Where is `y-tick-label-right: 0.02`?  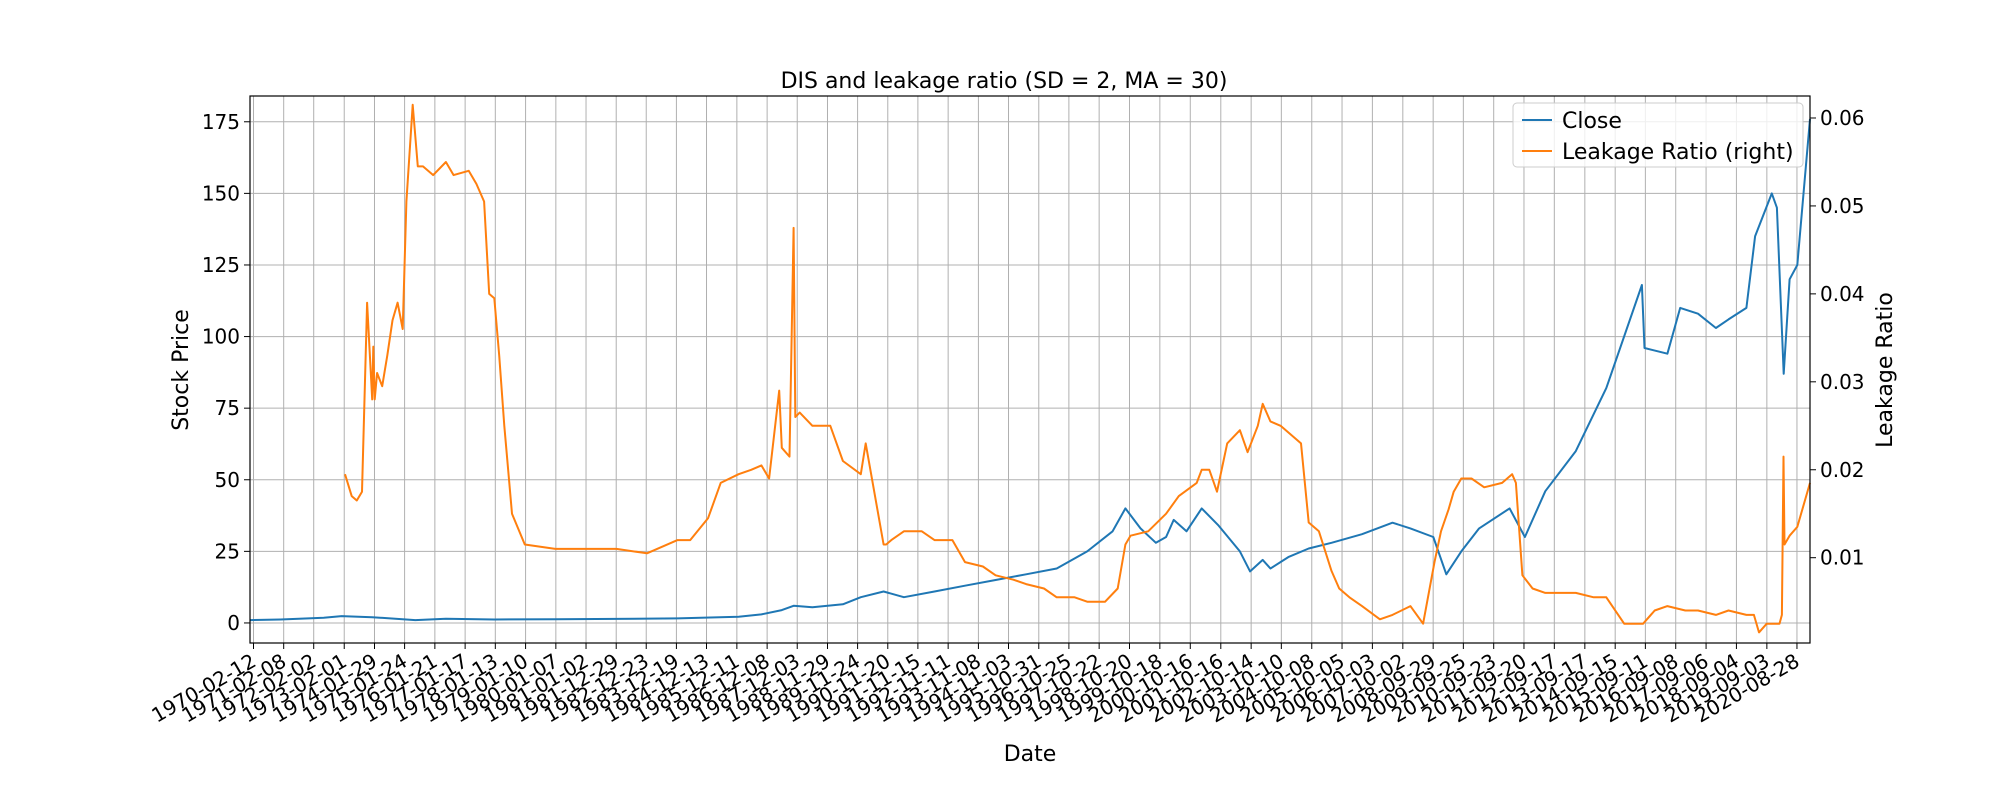 y-tick-label-right: 0.02 is located at coordinates (1842, 470).